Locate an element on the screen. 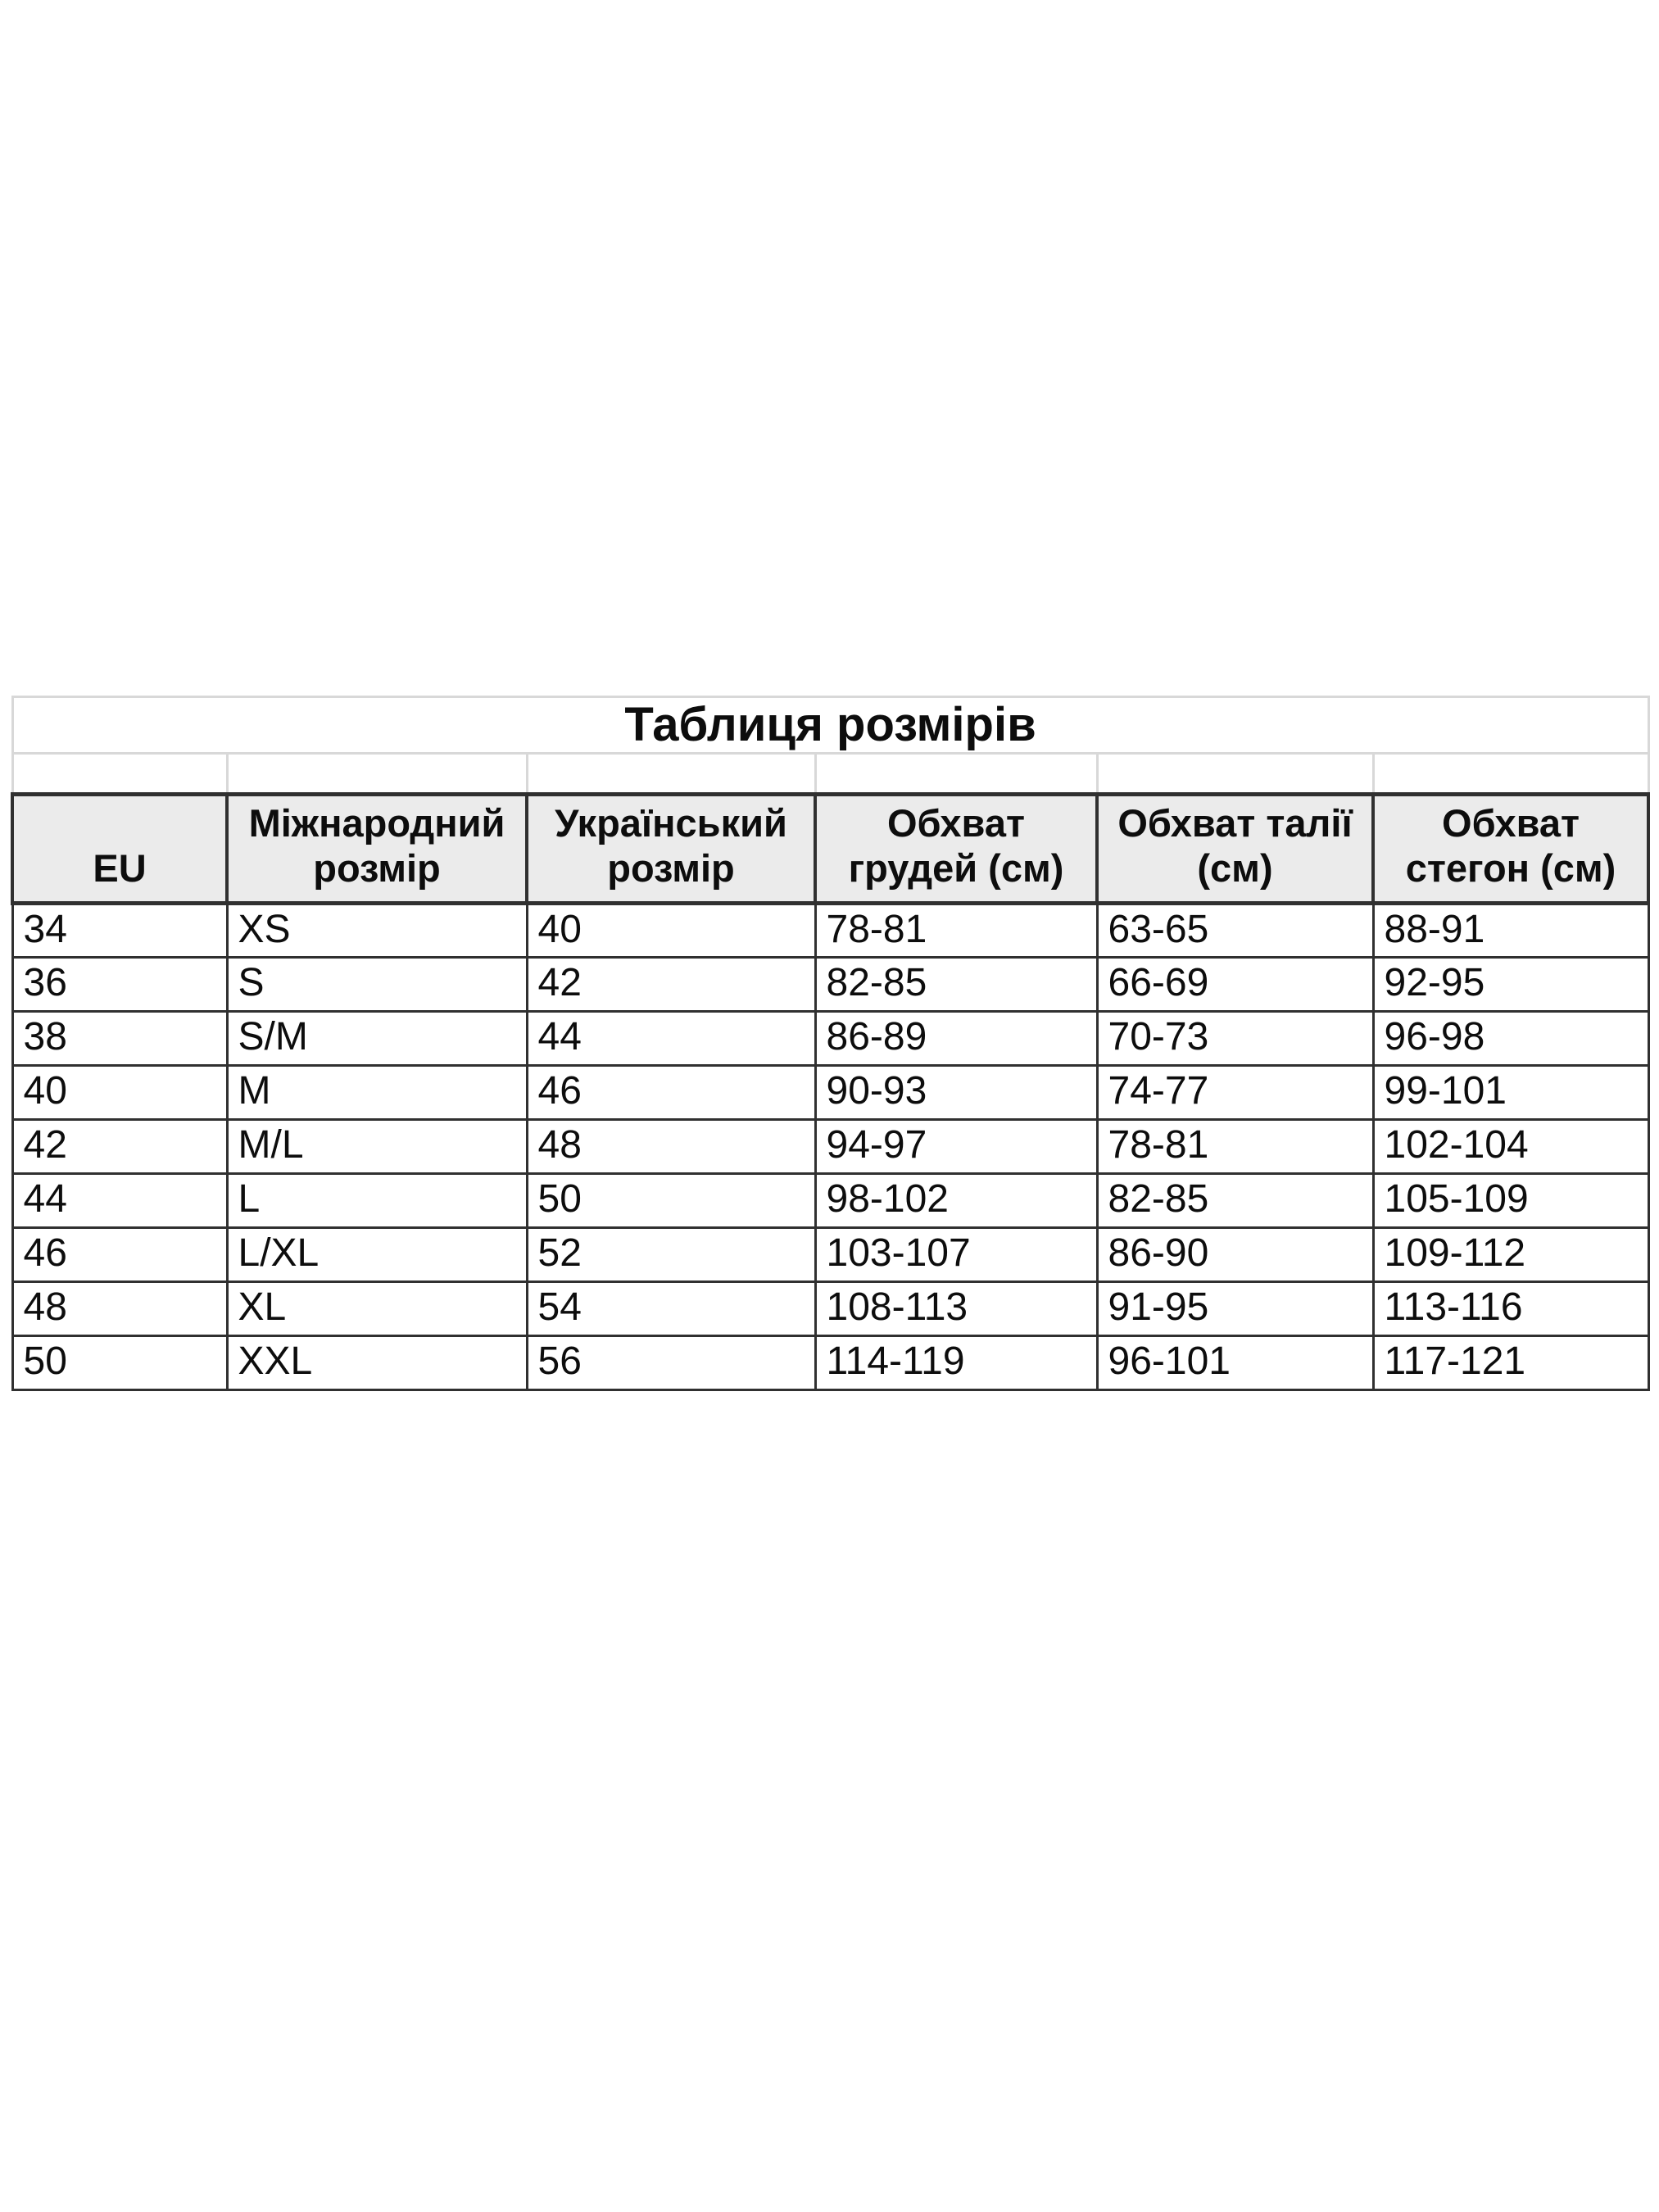 The image size is (1659, 2212). cell-waist: 66-69 is located at coordinates (1235, 984).